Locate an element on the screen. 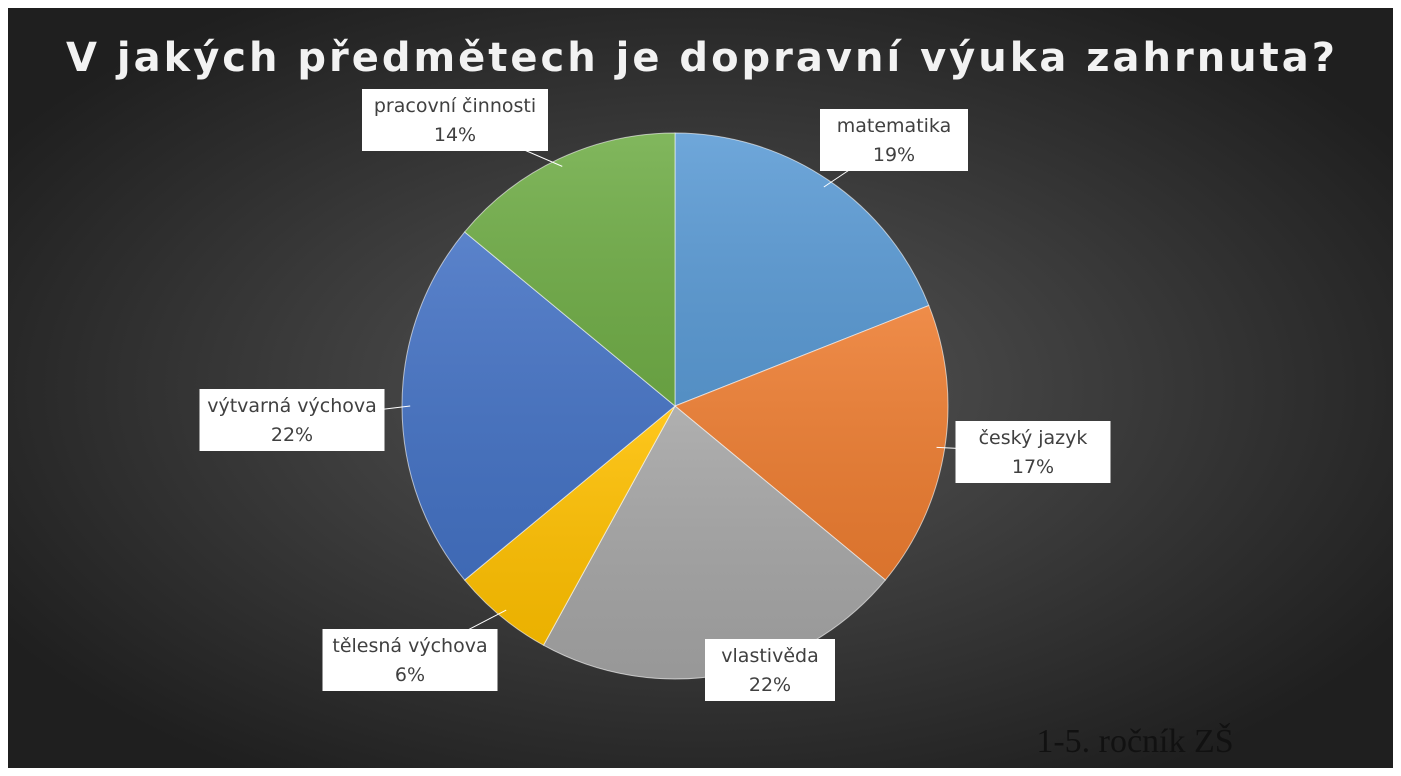 This screenshot has height=776, width=1401. data-label-value: 17% is located at coordinates (1033, 467).